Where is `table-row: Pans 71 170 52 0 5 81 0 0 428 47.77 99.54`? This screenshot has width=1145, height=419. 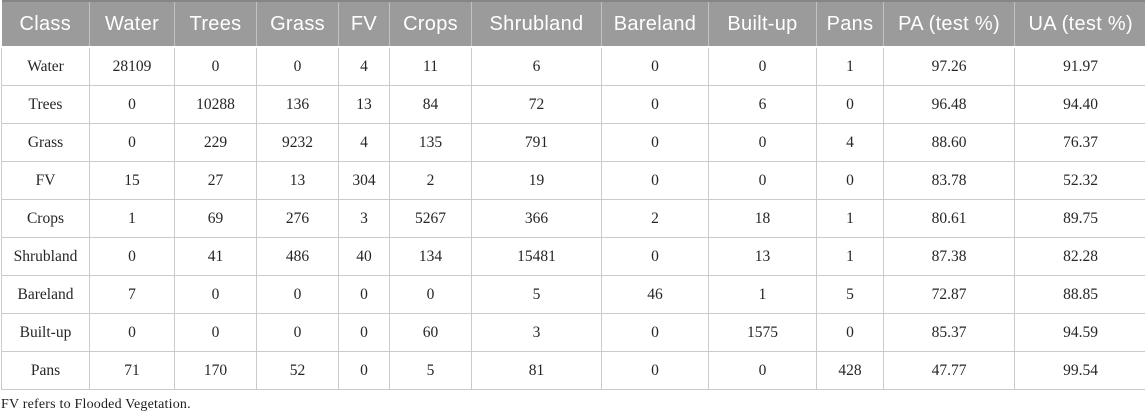
table-row: Pans 71 170 52 0 5 81 0 0 428 47.77 99.54 is located at coordinates (573, 370).